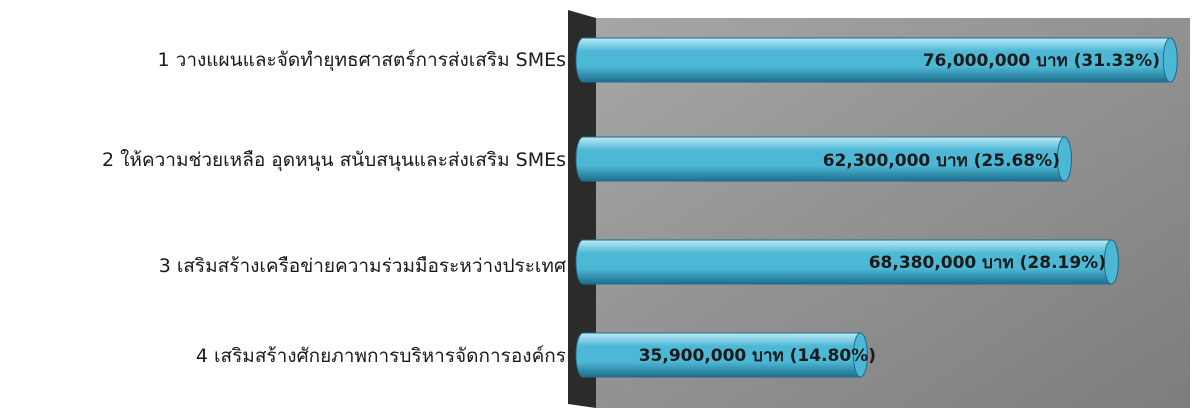 The width and height of the screenshot is (1201, 412). Describe the element at coordinates (757, 356) in the screenshot. I see `data-label: 35,900,000 บาท (14.80%)` at that location.